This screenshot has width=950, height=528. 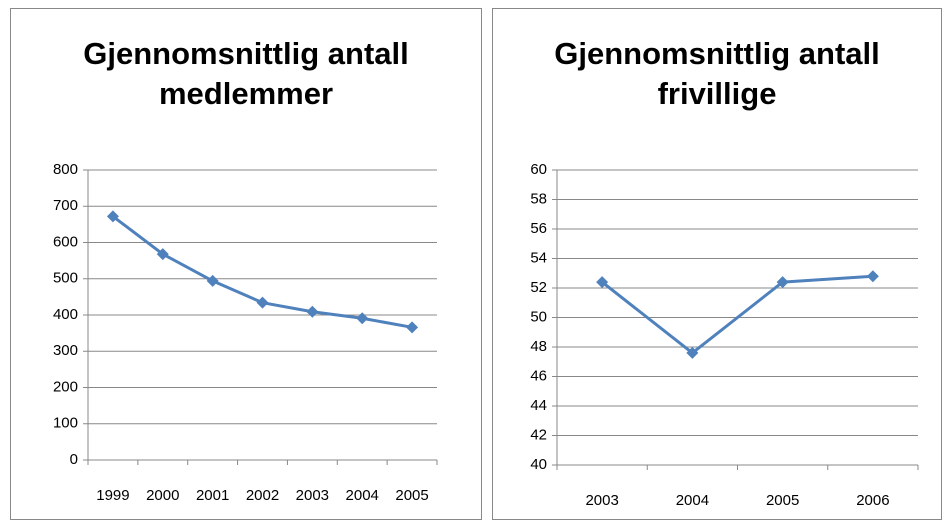 What do you see at coordinates (717, 73) in the screenshot?
I see `chart-title: Gjennomsnittlig antall frivillige` at bounding box center [717, 73].